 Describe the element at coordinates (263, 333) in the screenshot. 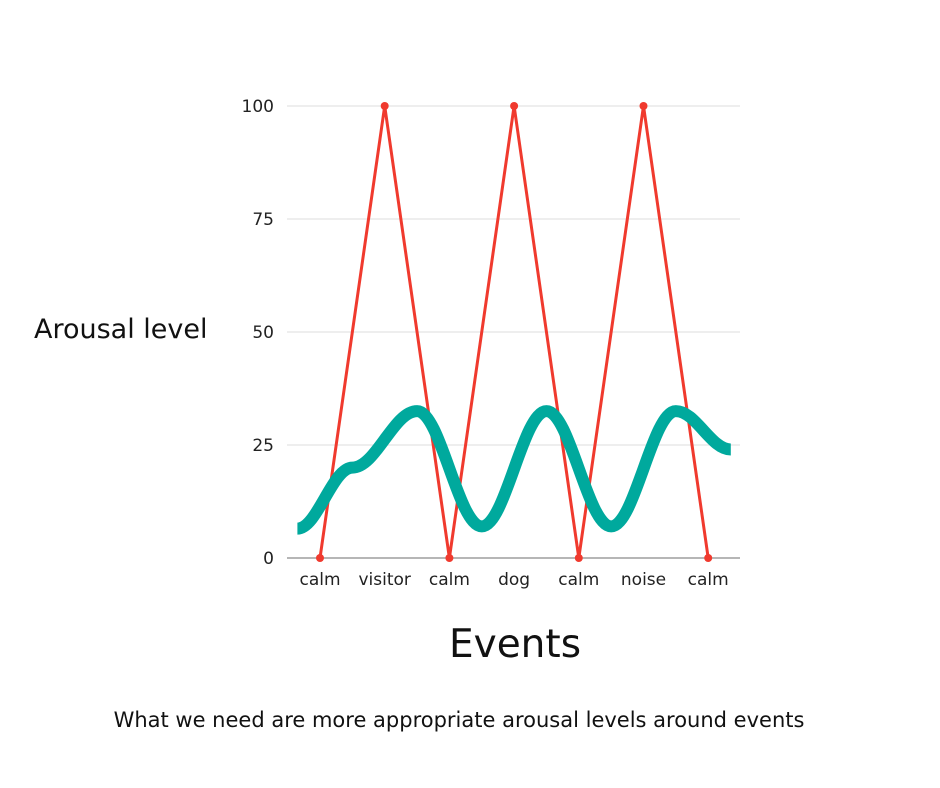

I see `y-tick-label: 50` at that location.